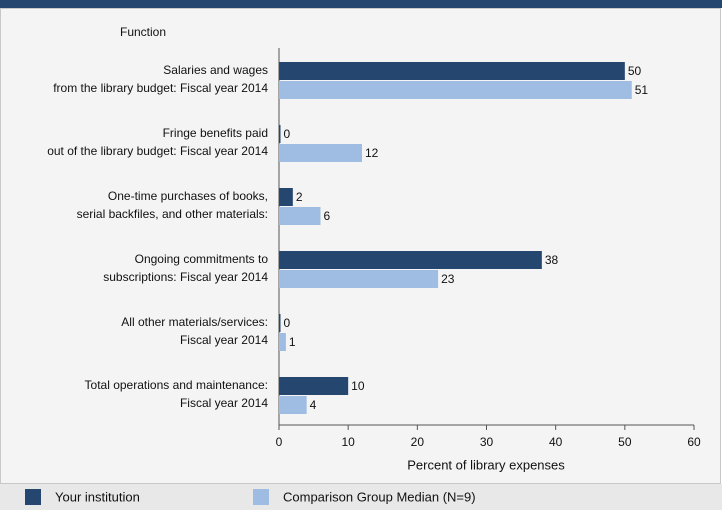 This screenshot has height=510, width=722. I want to click on value-label: 2, so click(299, 197).